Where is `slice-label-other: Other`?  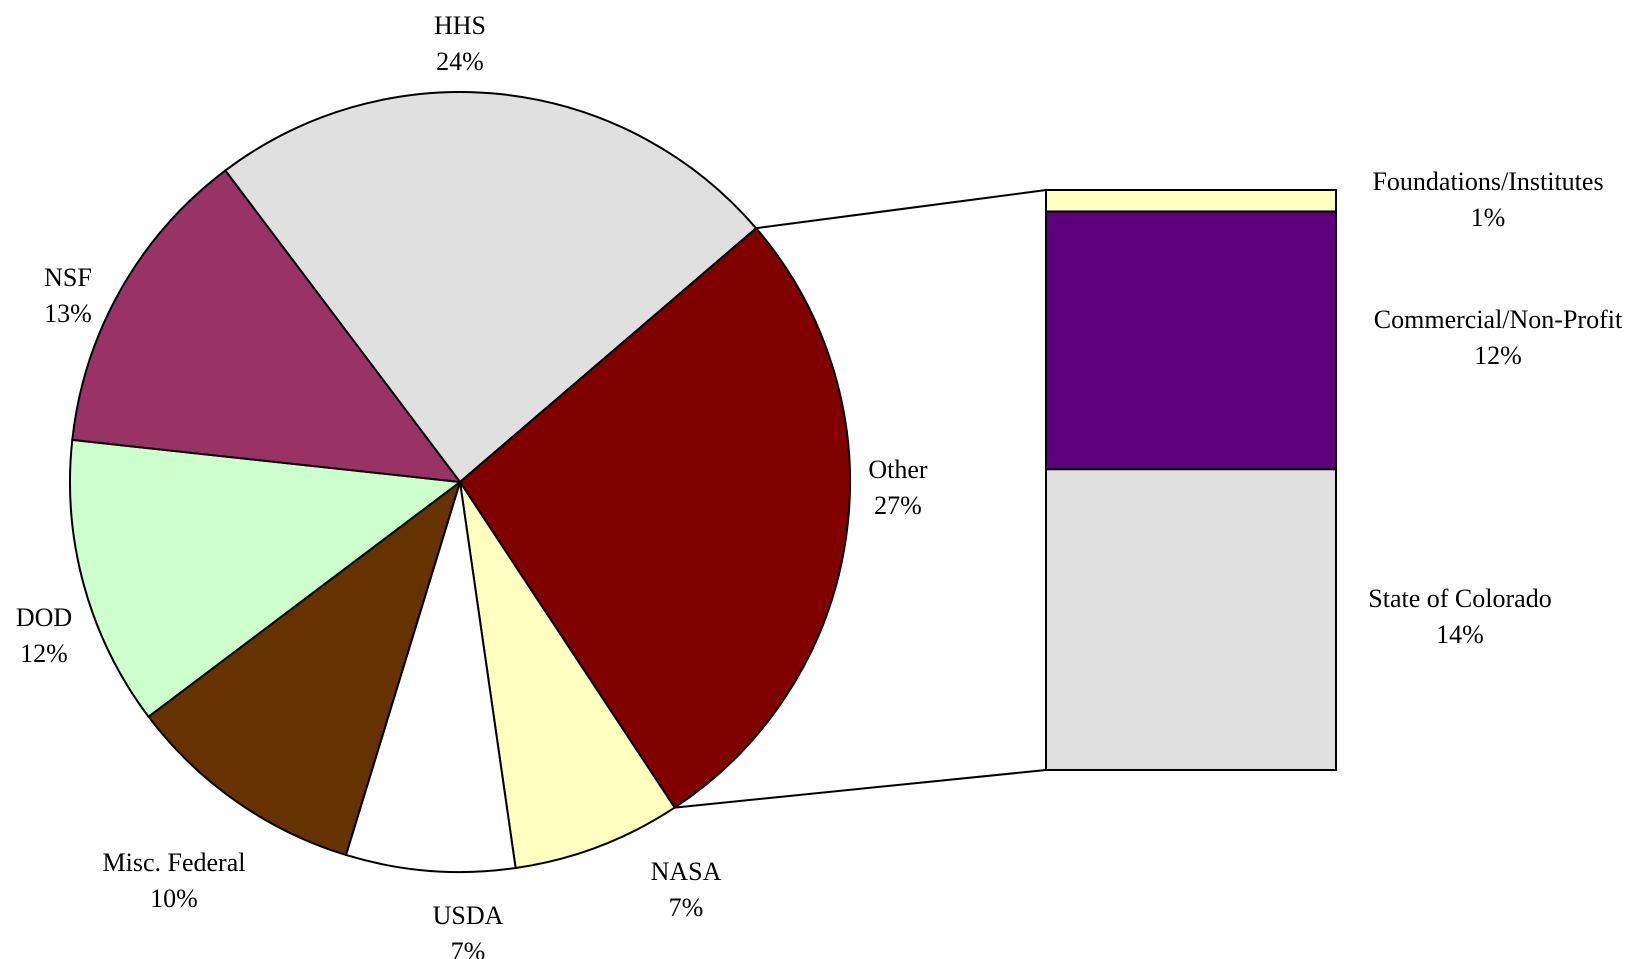
slice-label-other: Other is located at coordinates (898, 469).